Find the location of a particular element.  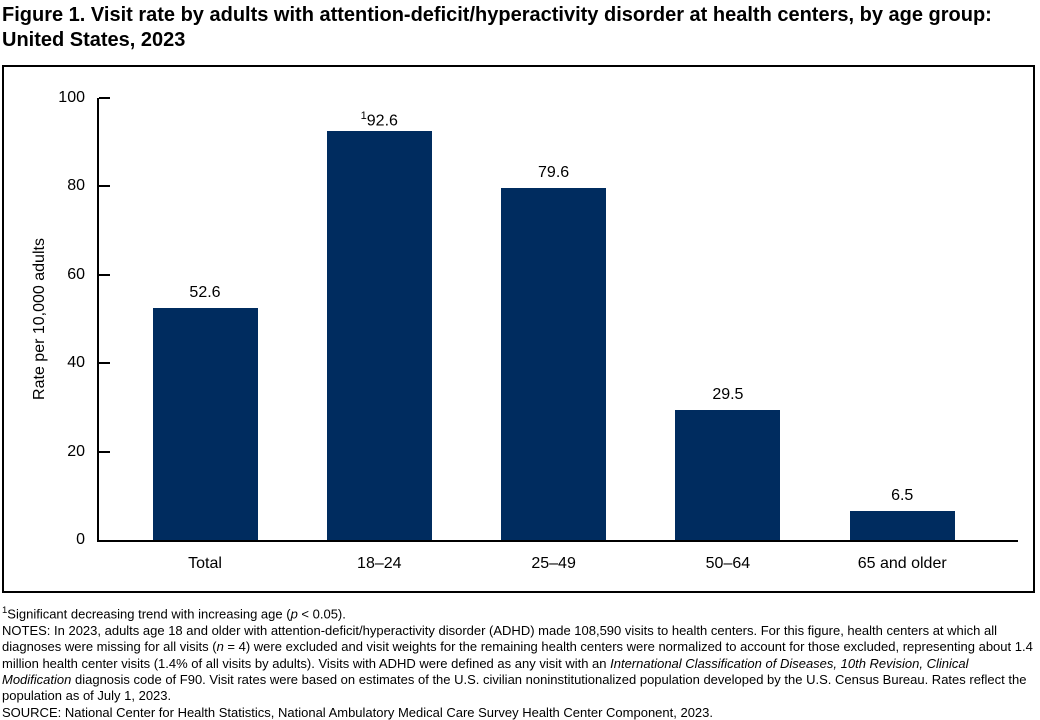

bar-value-label: 79.6 is located at coordinates (554, 173).